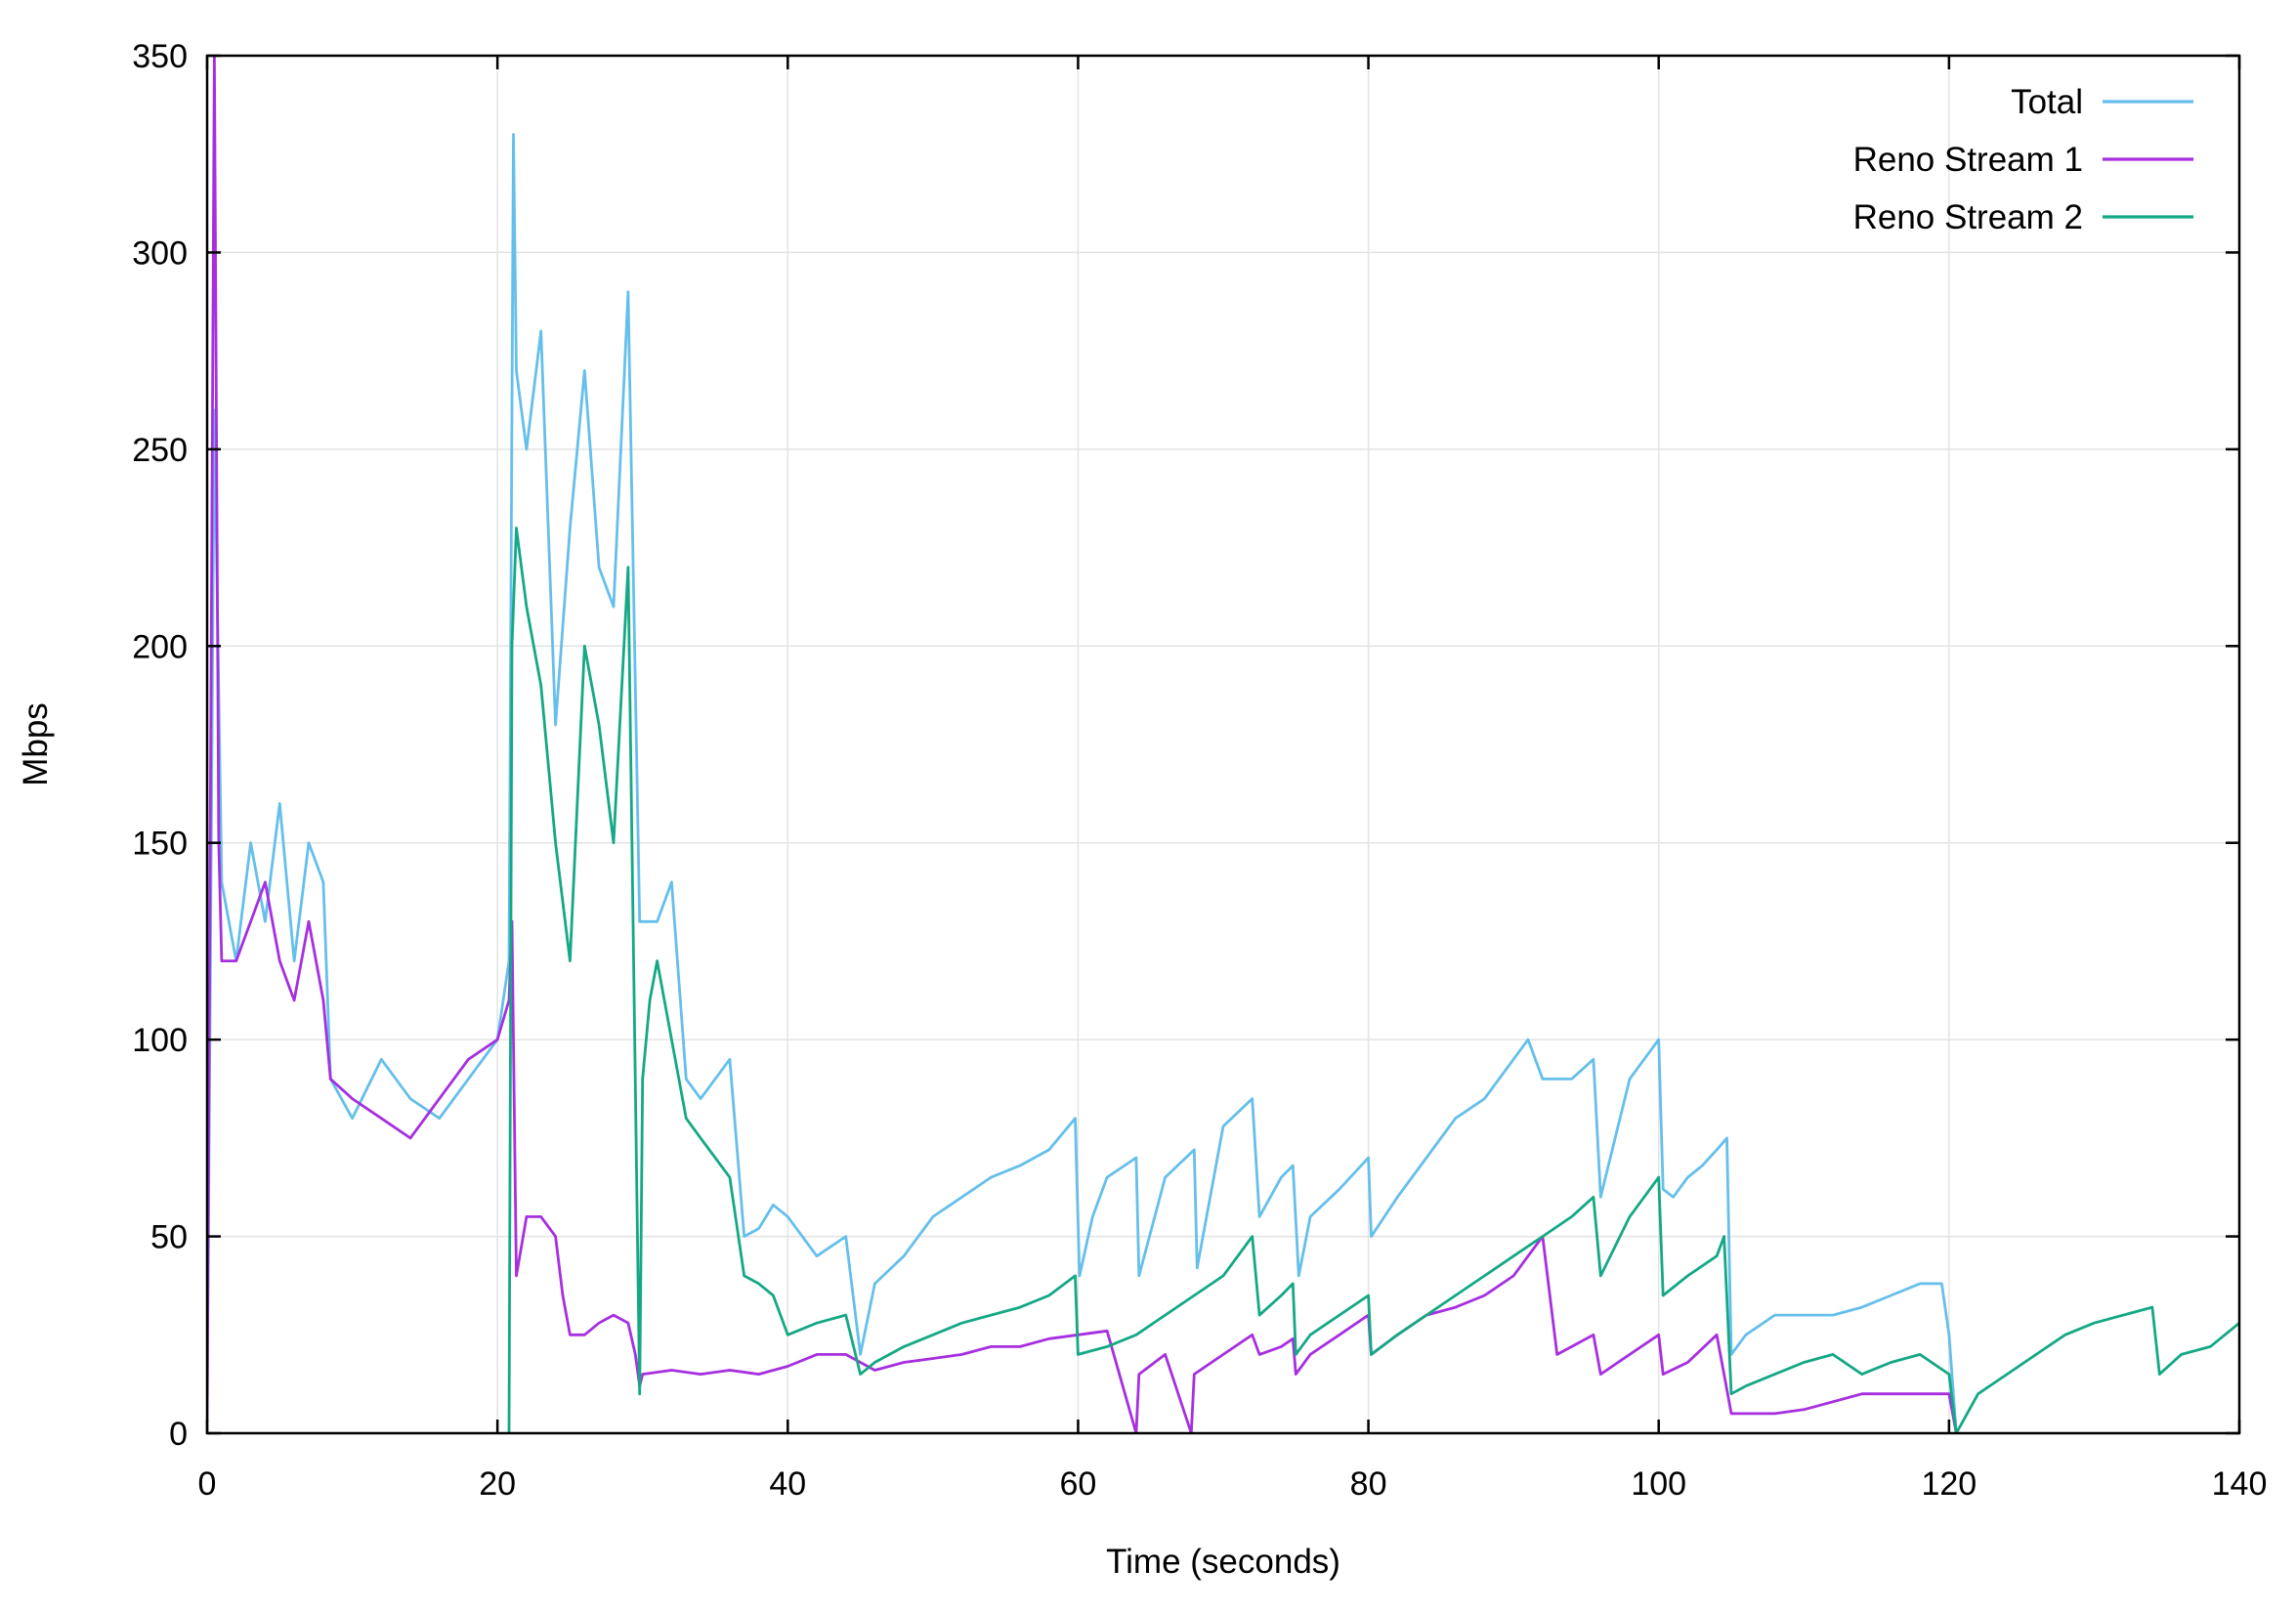 The height and width of the screenshot is (1612, 2296). What do you see at coordinates (2102, 102) in the screenshot?
I see `legend-item-total: Total` at bounding box center [2102, 102].